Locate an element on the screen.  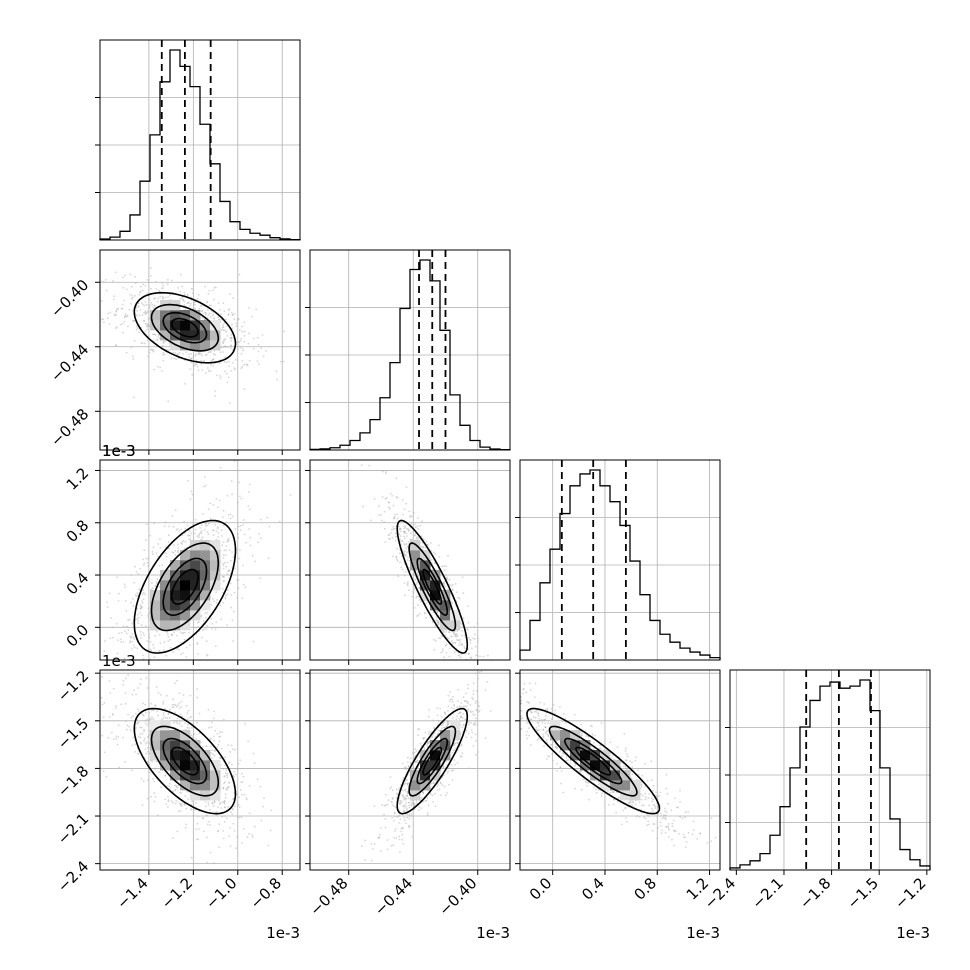
panel-content is located at coordinates (198, 770).